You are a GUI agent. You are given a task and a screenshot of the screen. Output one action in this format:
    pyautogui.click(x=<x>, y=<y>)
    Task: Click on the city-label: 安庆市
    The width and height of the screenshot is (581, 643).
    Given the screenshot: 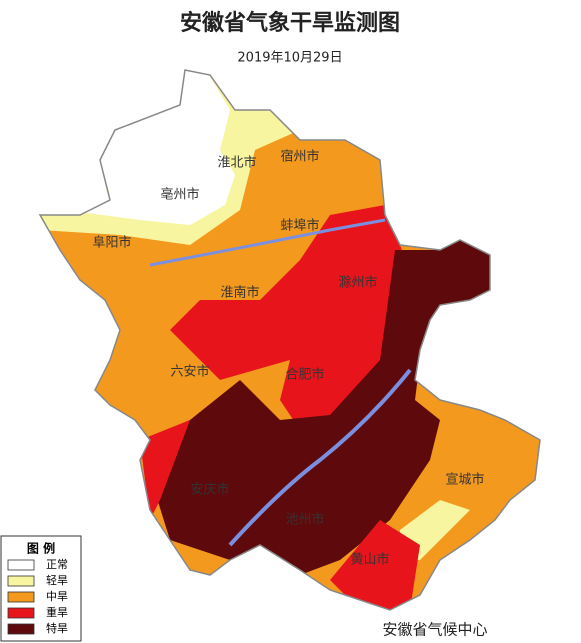 What is the action you would take?
    pyautogui.click(x=209, y=490)
    